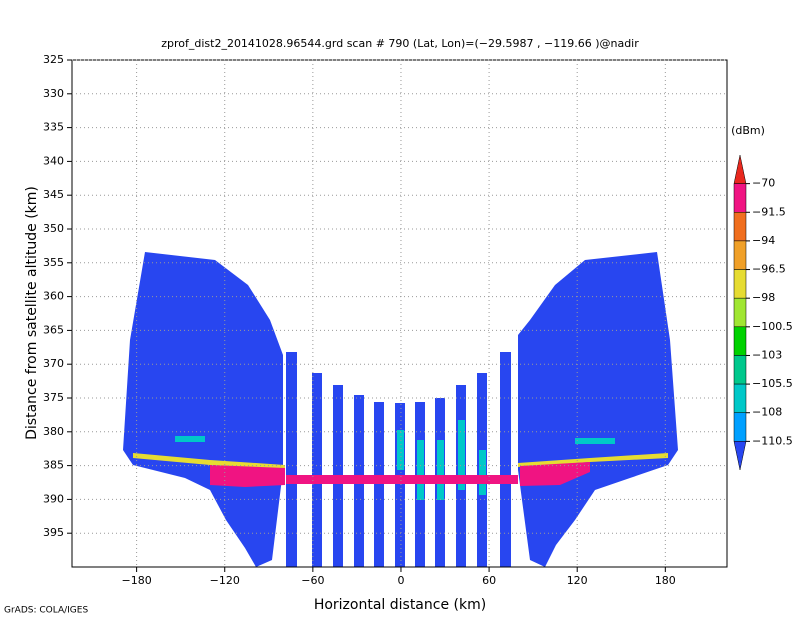  I want to click on y-tick-label: 335, so click(53, 127).